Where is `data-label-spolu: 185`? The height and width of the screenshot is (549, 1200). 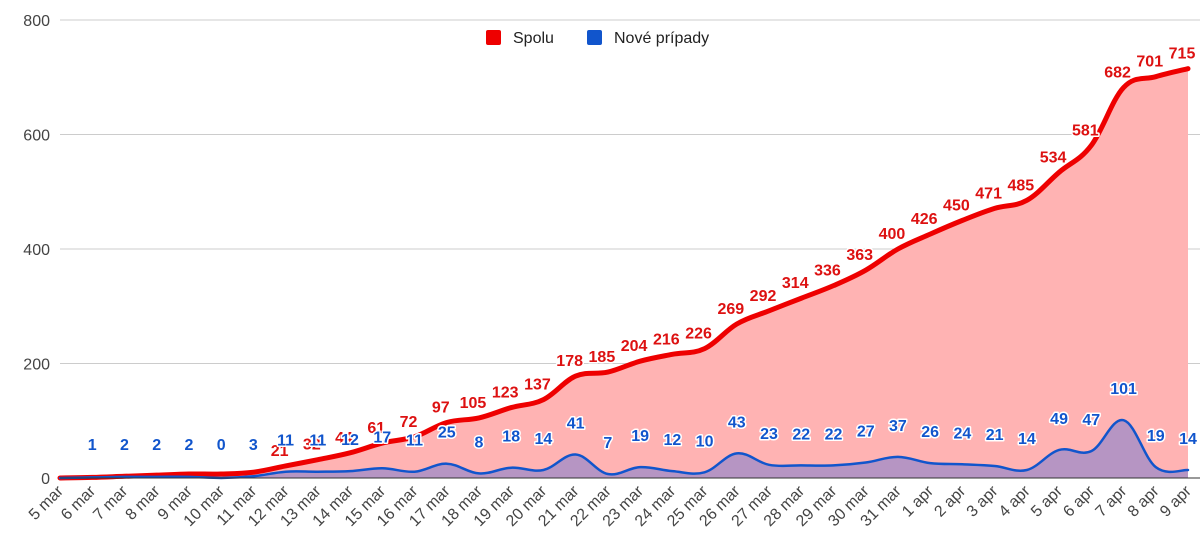
data-label-spolu: 185 is located at coordinates (602, 357).